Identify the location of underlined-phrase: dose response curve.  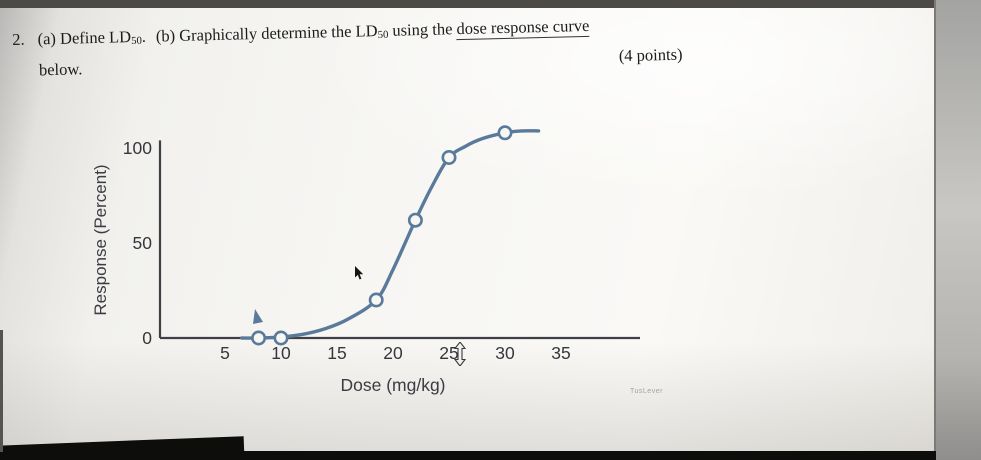
(523, 28).